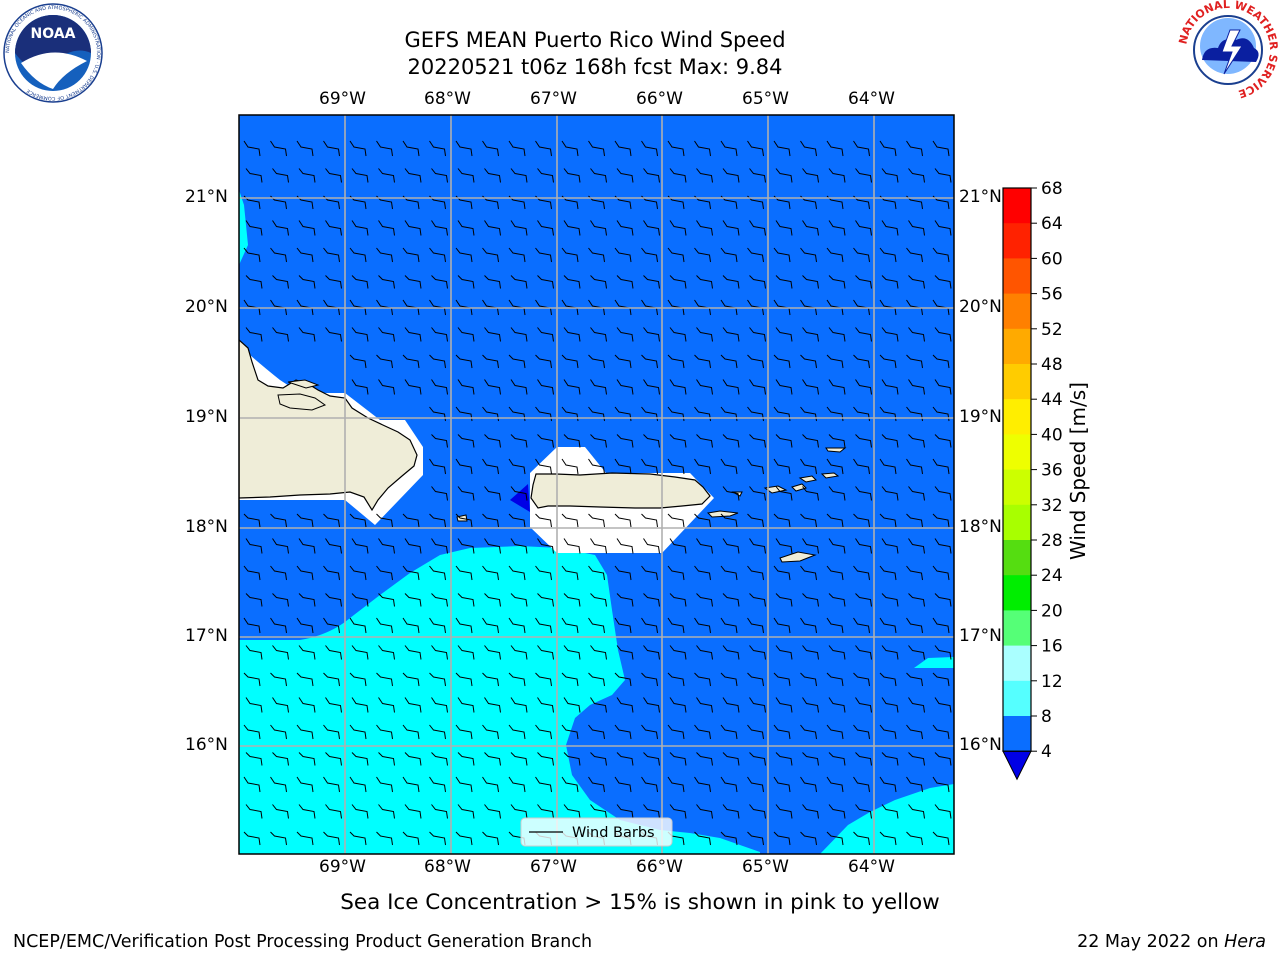 The width and height of the screenshot is (1280, 960). What do you see at coordinates (1078, 471) in the screenshot?
I see `colorbar-label: Wind Speed [m/s]` at bounding box center [1078, 471].